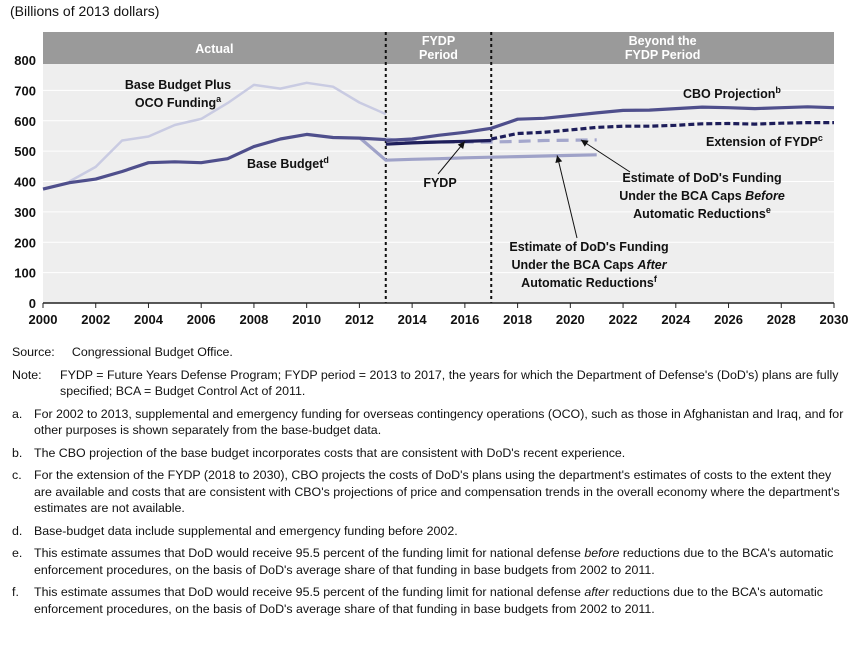 Image resolution: width=850 pixels, height=648 pixels. Describe the element at coordinates (781, 319) in the screenshot. I see `x-tick-label: 2028` at that location.